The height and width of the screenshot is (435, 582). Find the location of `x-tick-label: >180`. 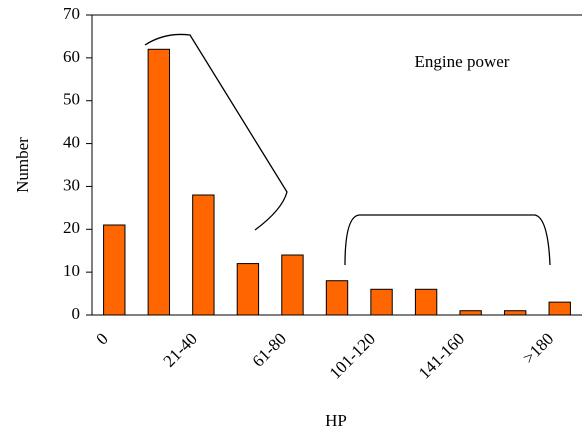

x-tick-label: >180 is located at coordinates (538, 348).